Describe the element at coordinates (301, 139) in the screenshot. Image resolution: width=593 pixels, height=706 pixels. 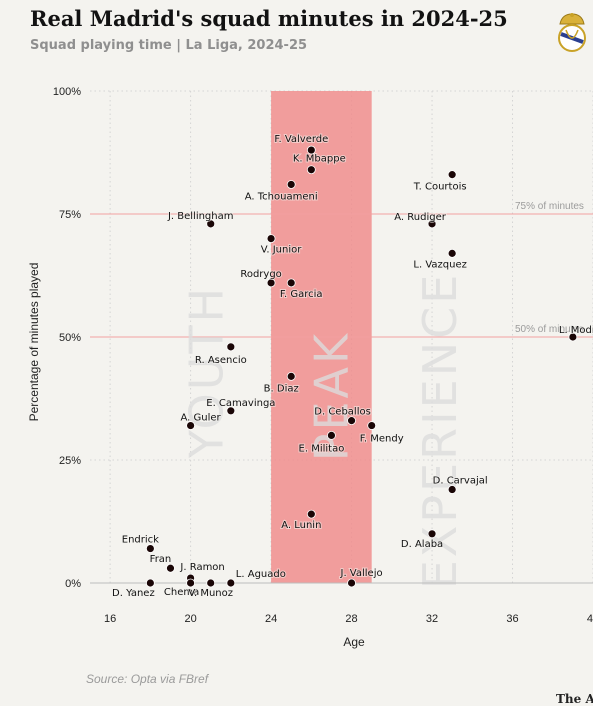
I see `point-label: F. Valverde` at that location.